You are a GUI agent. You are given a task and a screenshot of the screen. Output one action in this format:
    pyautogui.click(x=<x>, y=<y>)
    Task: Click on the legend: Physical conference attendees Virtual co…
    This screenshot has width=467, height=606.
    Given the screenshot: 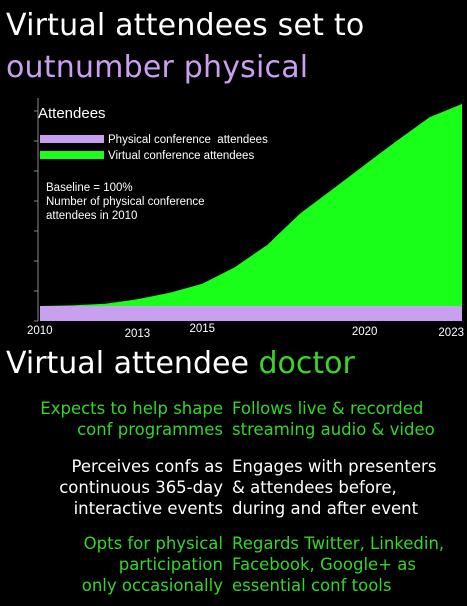 What is the action you would take?
    pyautogui.click(x=154, y=148)
    